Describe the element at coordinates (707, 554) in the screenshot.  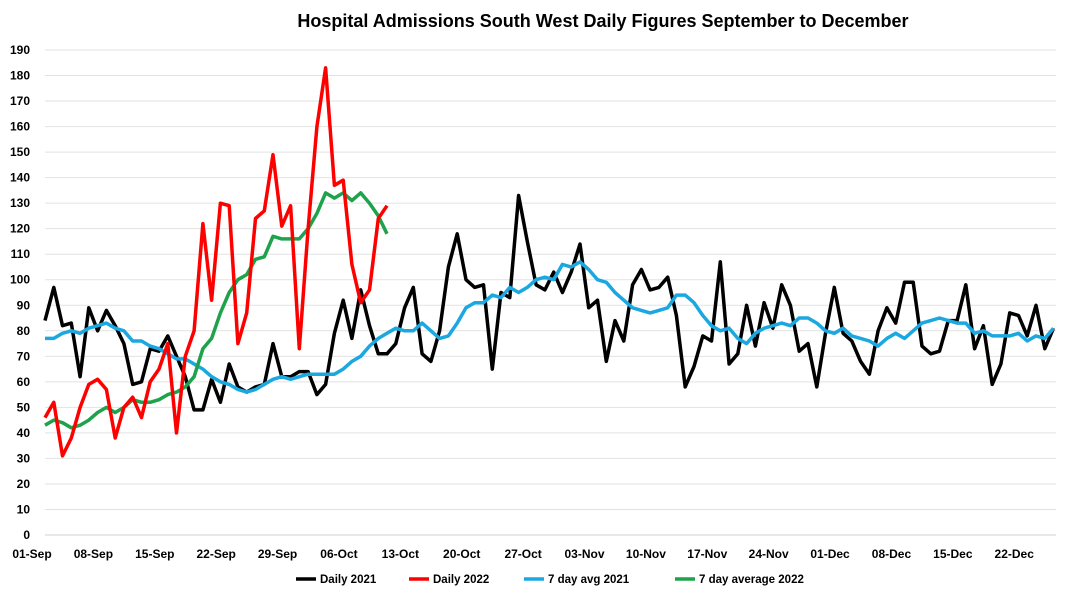
I see `x-tick-label: 17-Nov` at that location.